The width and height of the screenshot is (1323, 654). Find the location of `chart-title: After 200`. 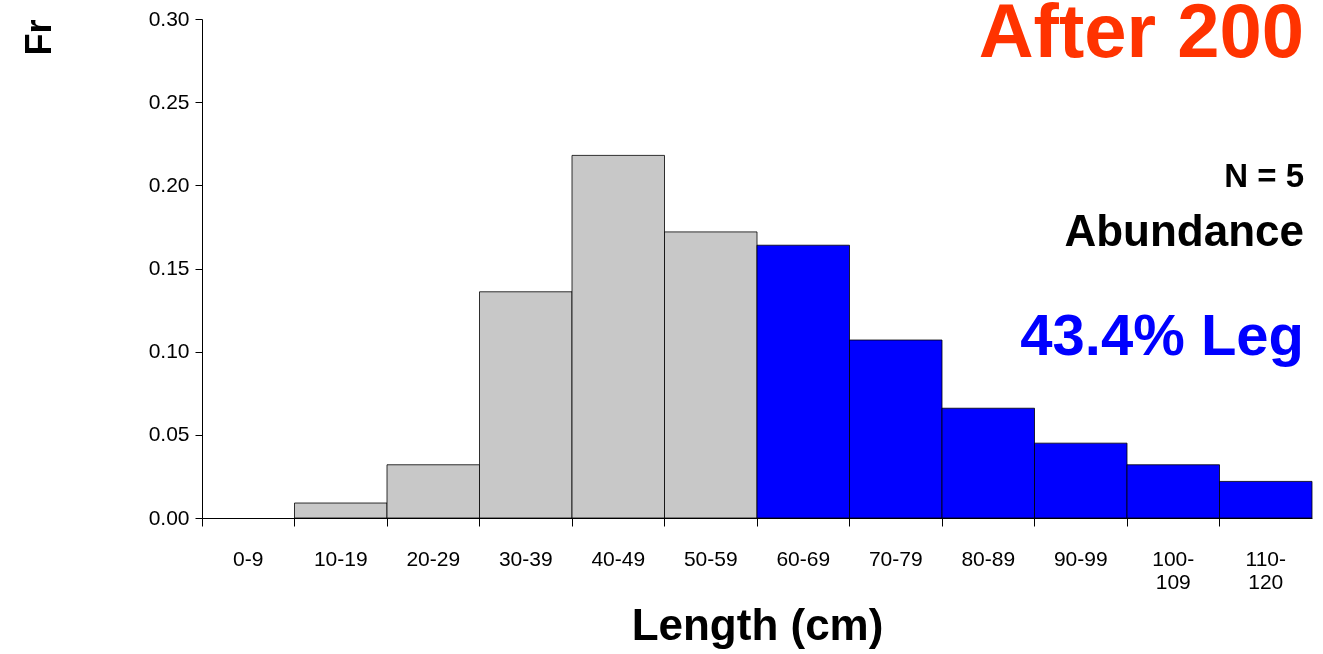

chart-title: After 200 is located at coordinates (1141, 36).